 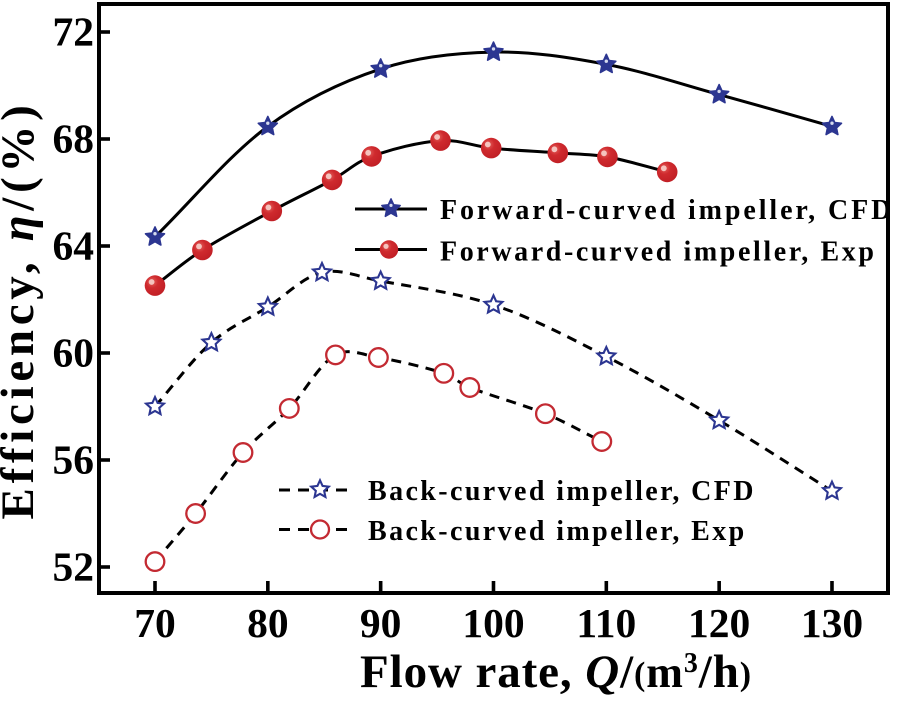 What do you see at coordinates (381, 623) in the screenshot?
I see `svg-text: 90` at bounding box center [381, 623].